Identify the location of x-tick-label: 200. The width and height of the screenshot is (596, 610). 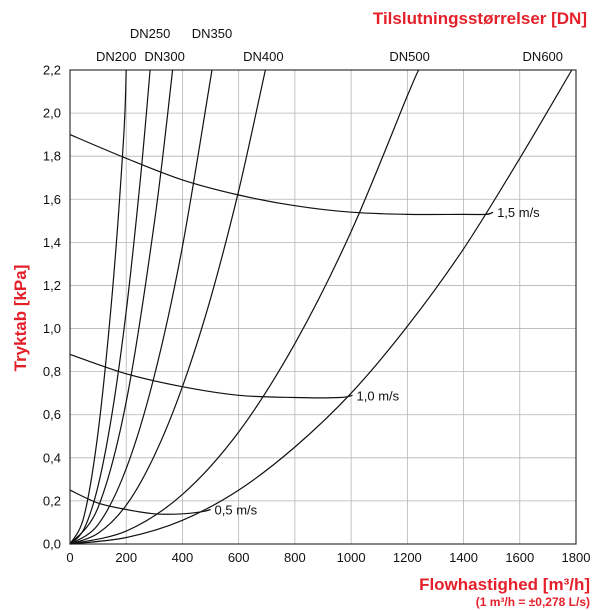
(126, 557).